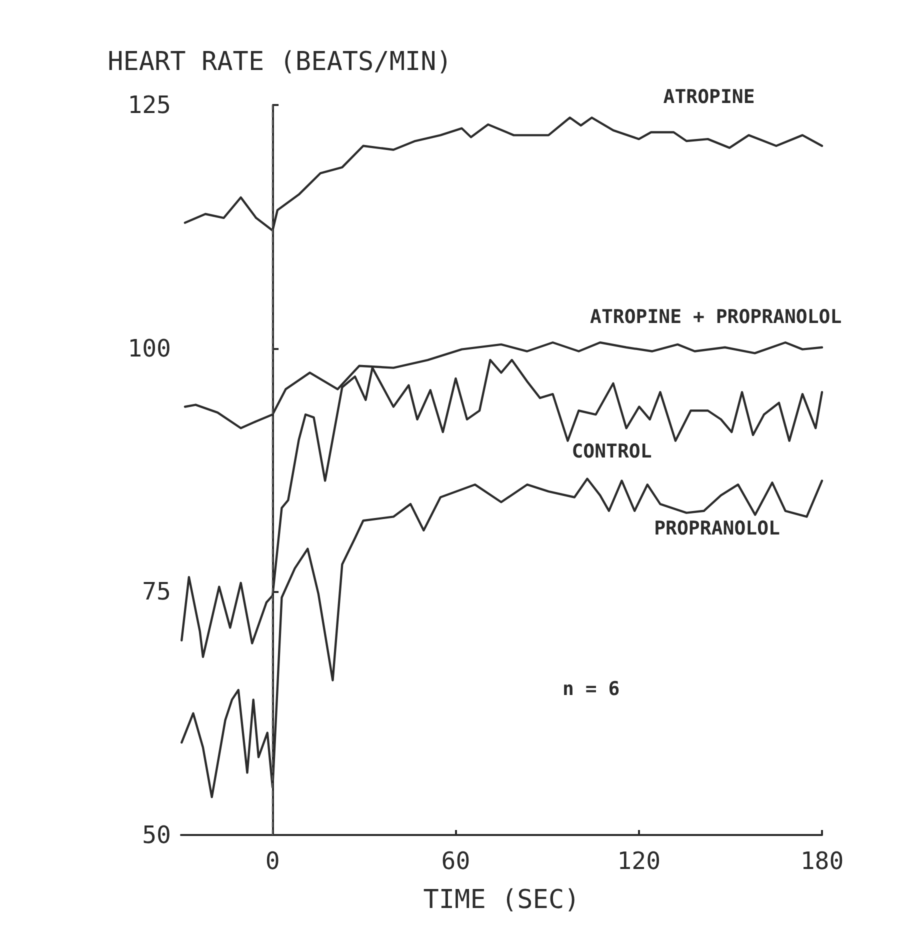 The image size is (911, 942). I want to click on y-axis-title: HEART RATE (BEATS/MIN), so click(280, 62).